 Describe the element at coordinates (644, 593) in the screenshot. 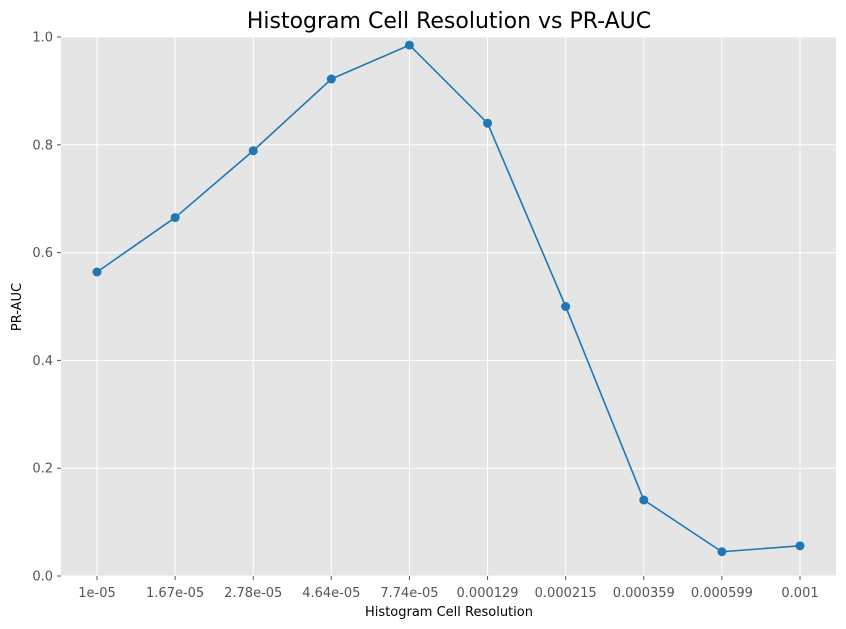

I see `x-tick-label: 0.000359` at that location.